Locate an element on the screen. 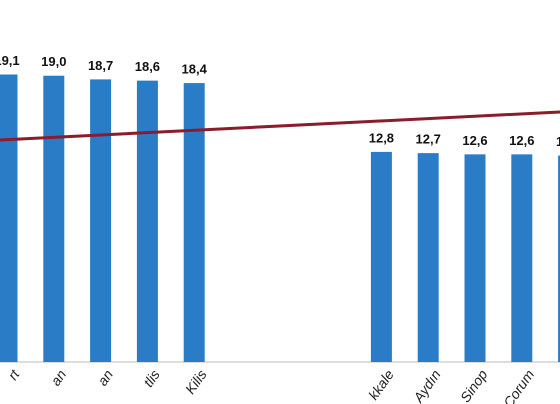  value-label: 18,6 is located at coordinates (147, 66).